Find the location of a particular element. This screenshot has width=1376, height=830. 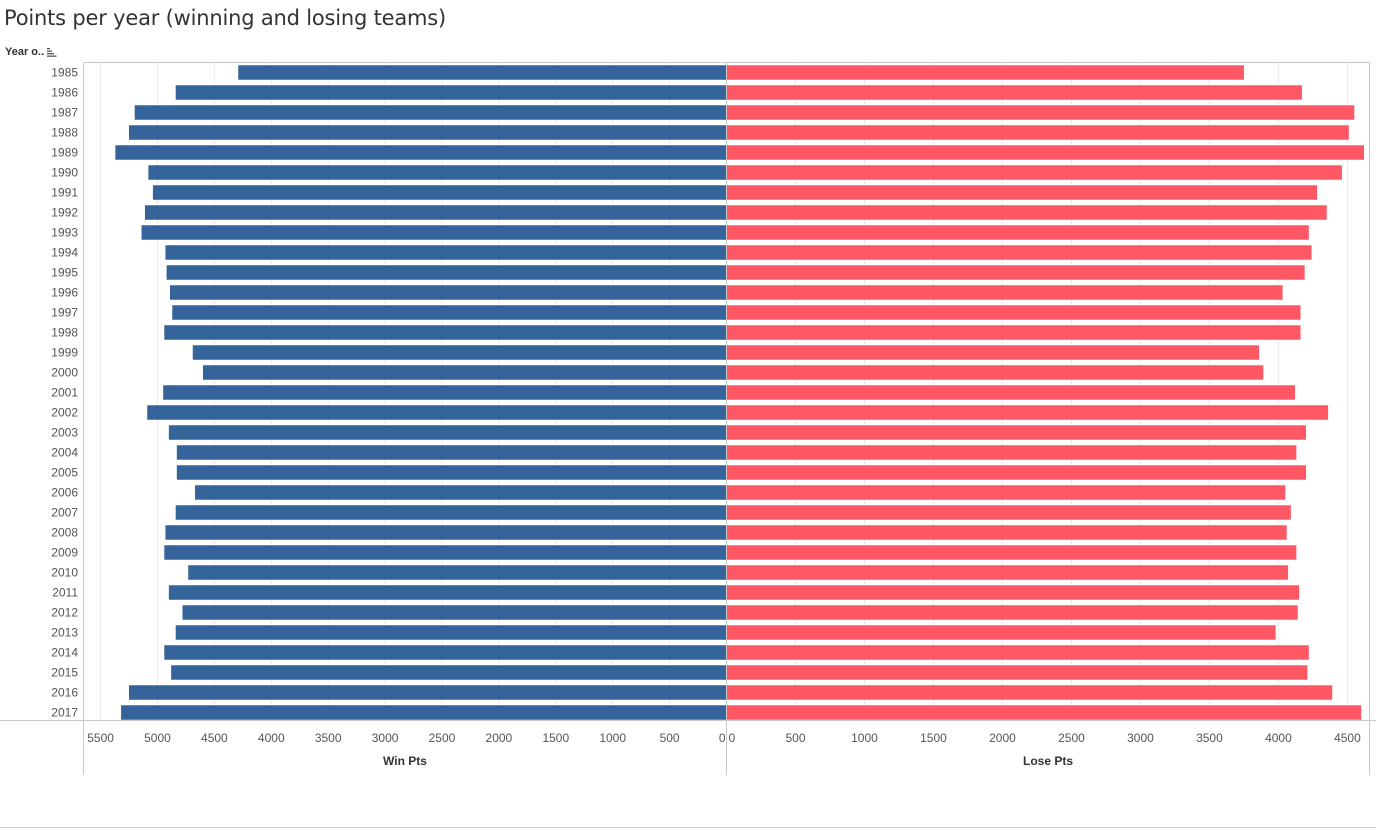

year-label: 1998 is located at coordinates (64, 333).